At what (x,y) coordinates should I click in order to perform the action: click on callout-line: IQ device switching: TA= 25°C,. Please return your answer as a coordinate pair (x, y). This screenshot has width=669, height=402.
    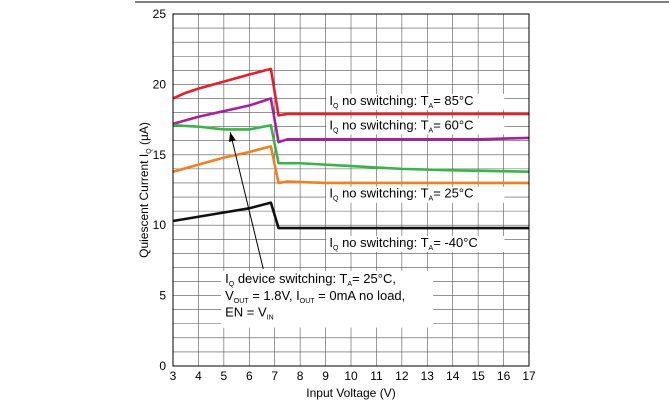
    Looking at the image, I should click on (310, 279).